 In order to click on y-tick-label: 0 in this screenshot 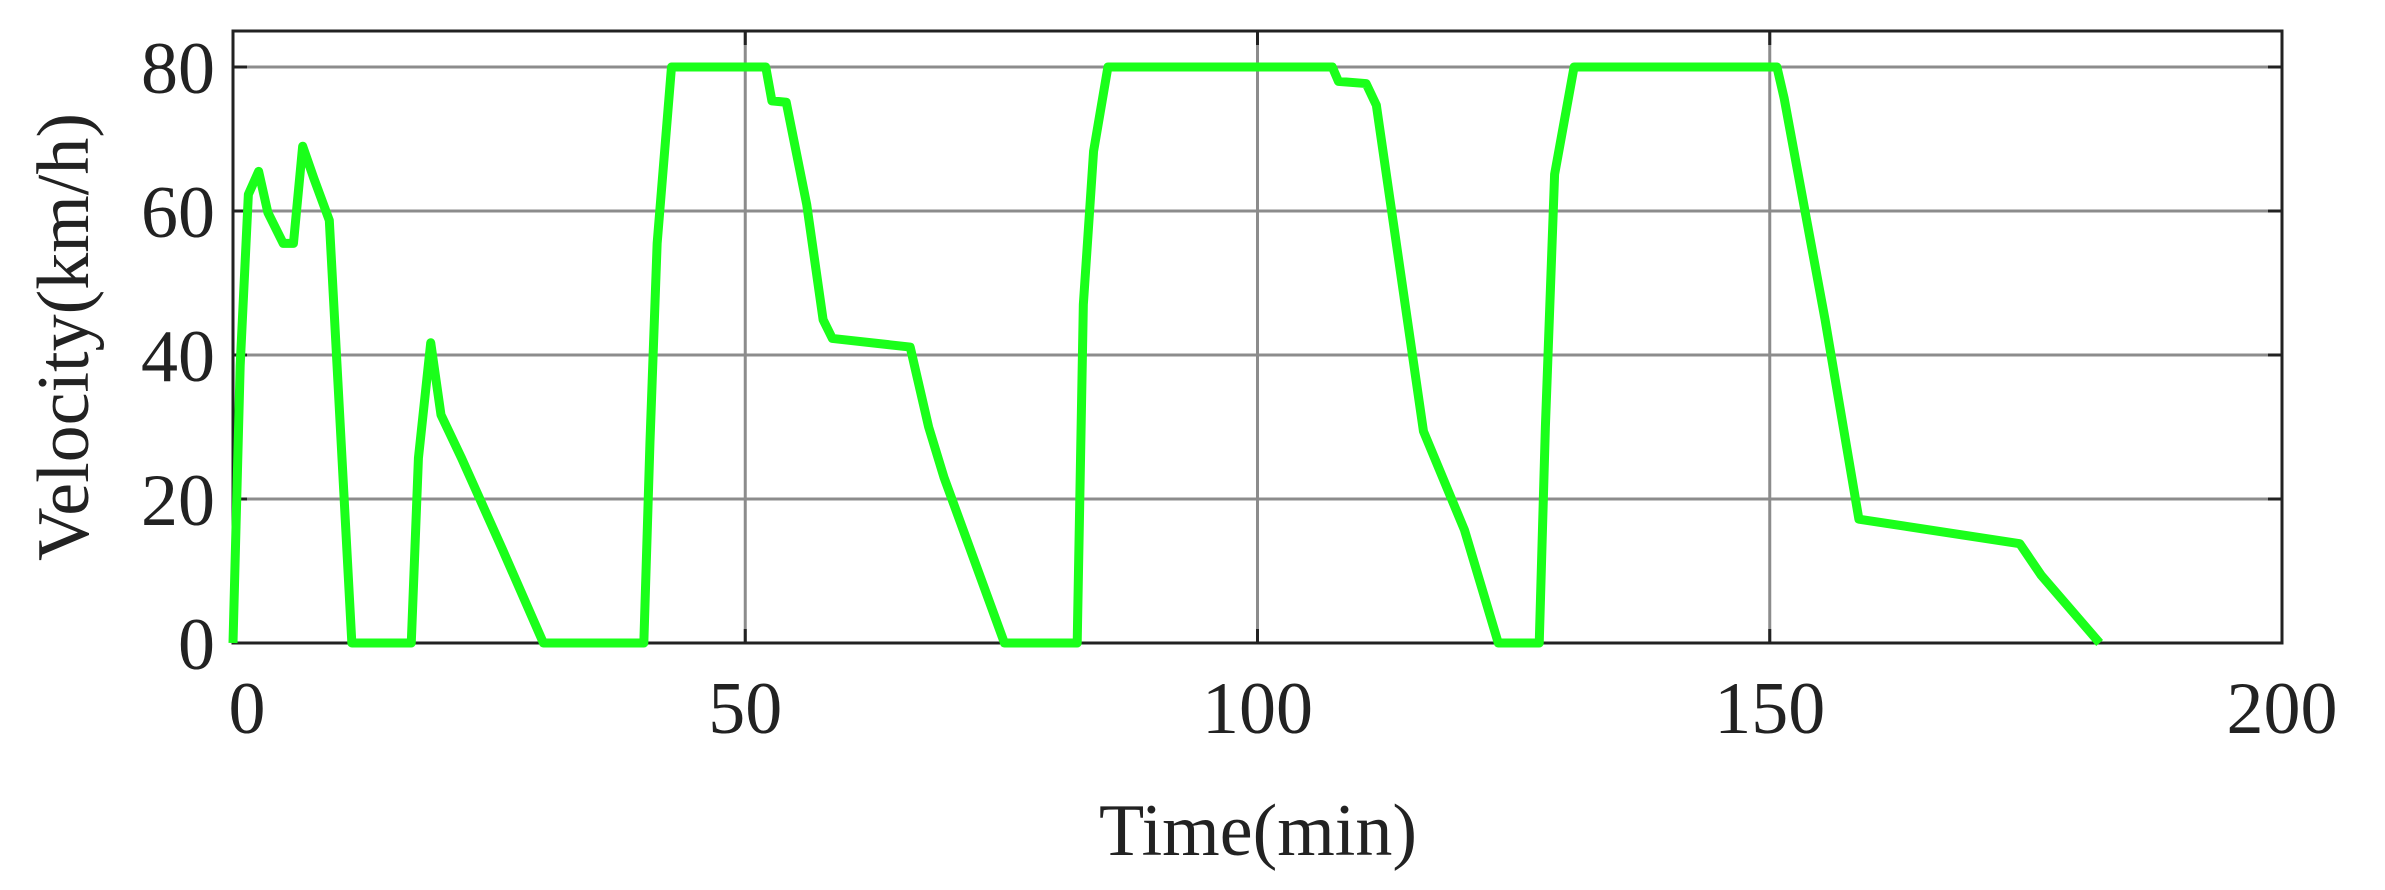, I will do `click(196, 645)`.